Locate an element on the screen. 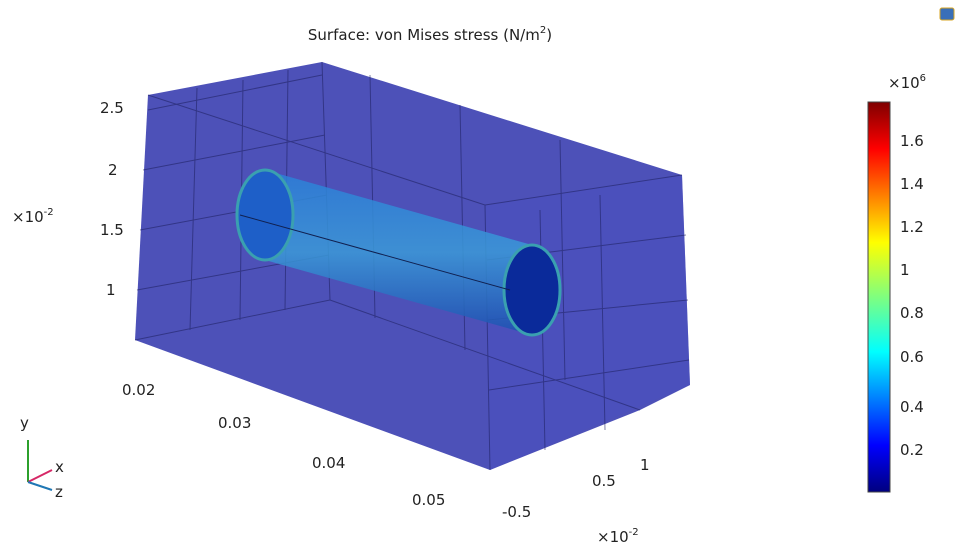 The image size is (958, 547). tick-label: -0.5 is located at coordinates (516, 512).